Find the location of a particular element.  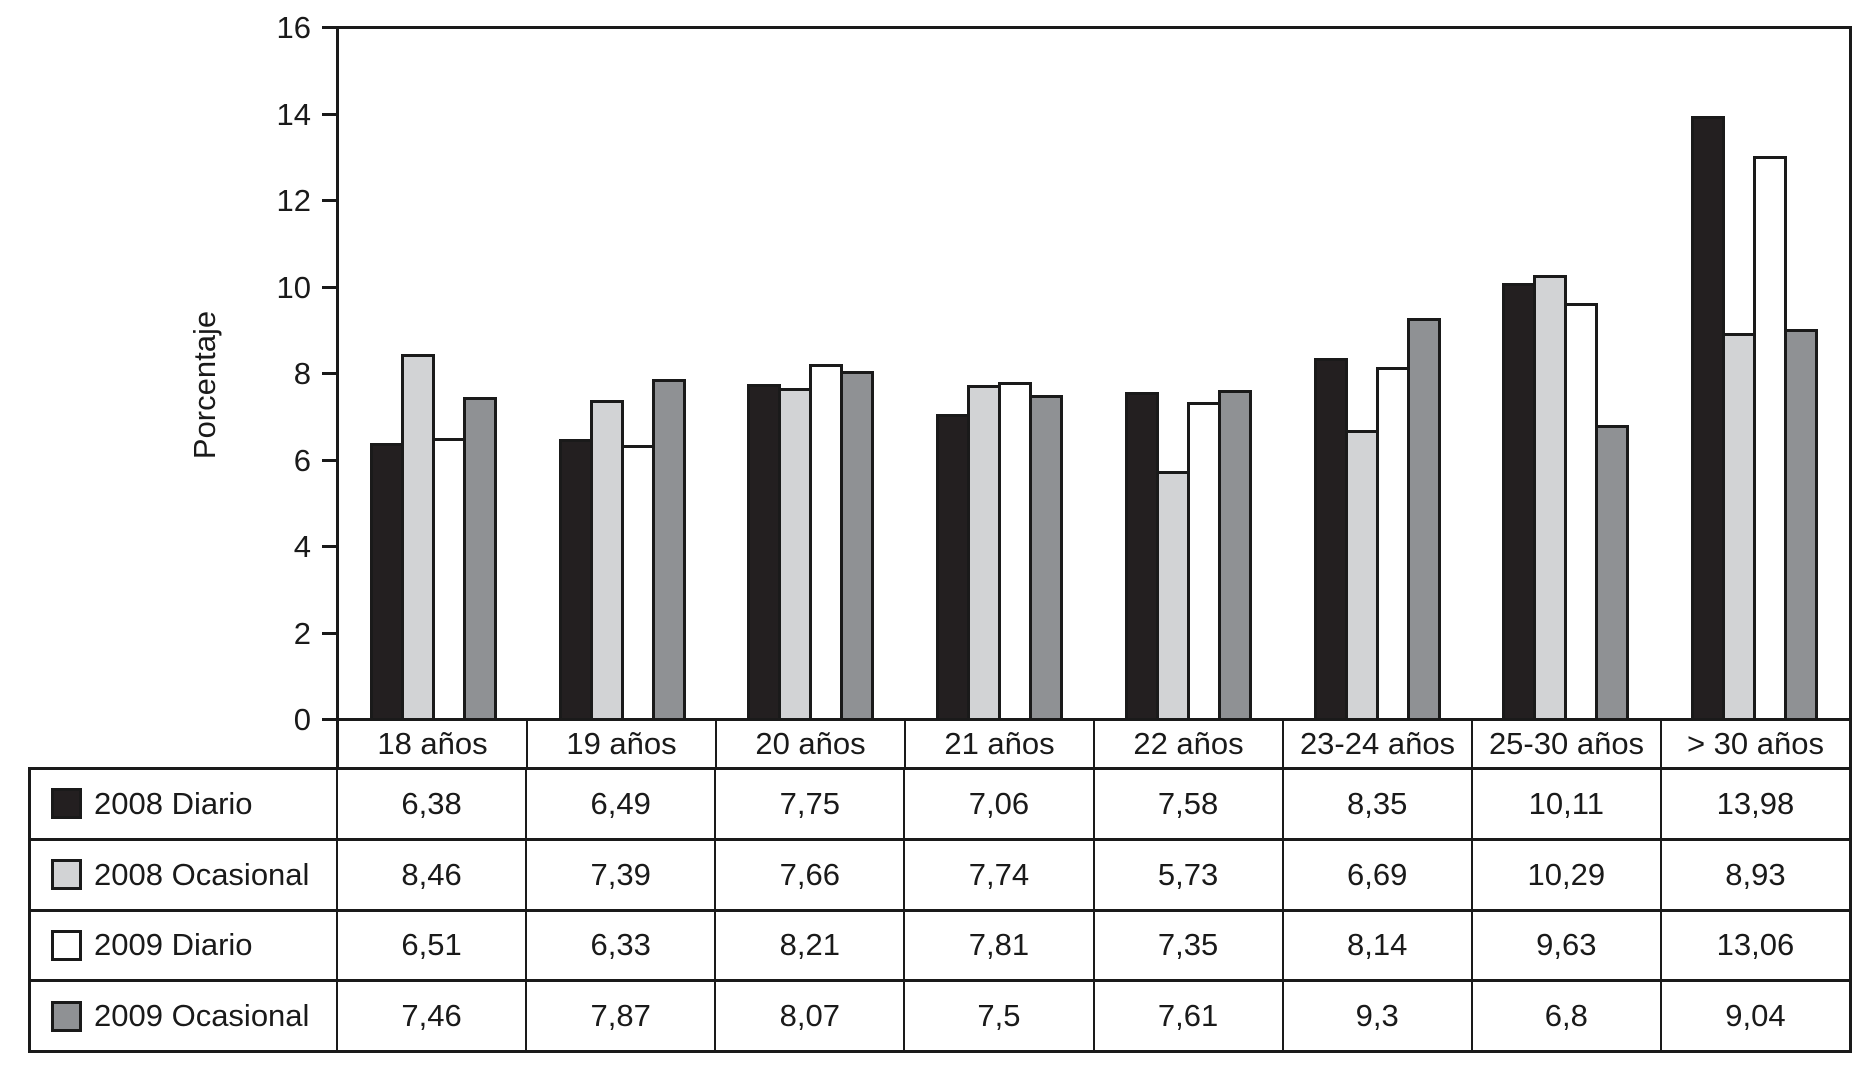

bar-2009-ocasional-21-a-os is located at coordinates (1046, 556).